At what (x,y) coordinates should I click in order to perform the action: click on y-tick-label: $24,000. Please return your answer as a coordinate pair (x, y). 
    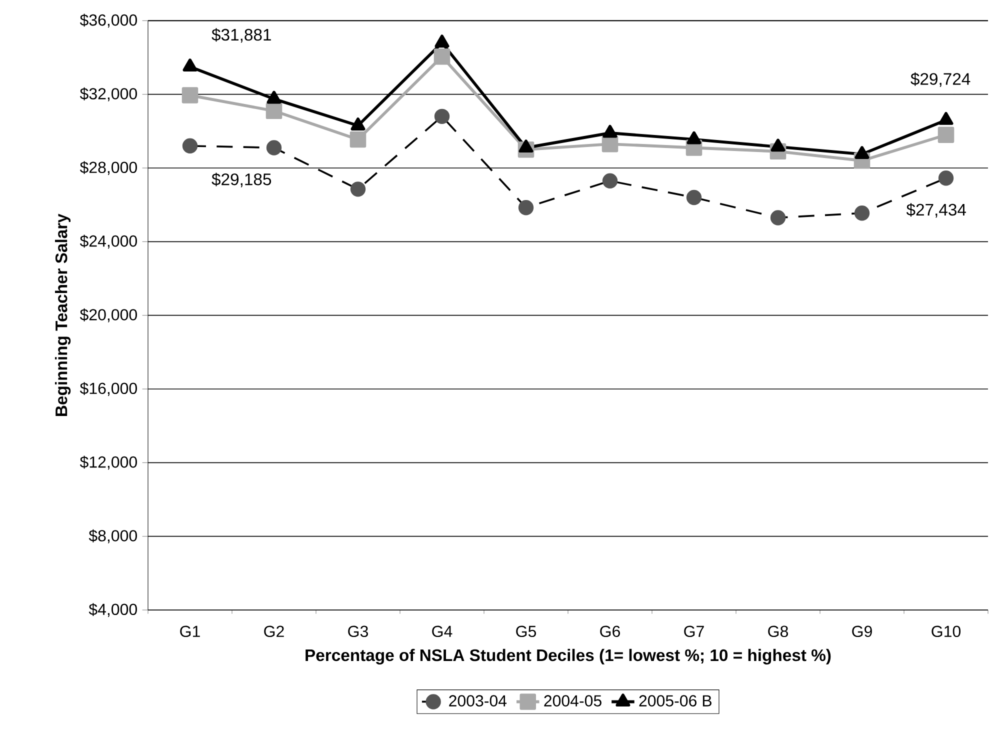
    Looking at the image, I should click on (108, 241).